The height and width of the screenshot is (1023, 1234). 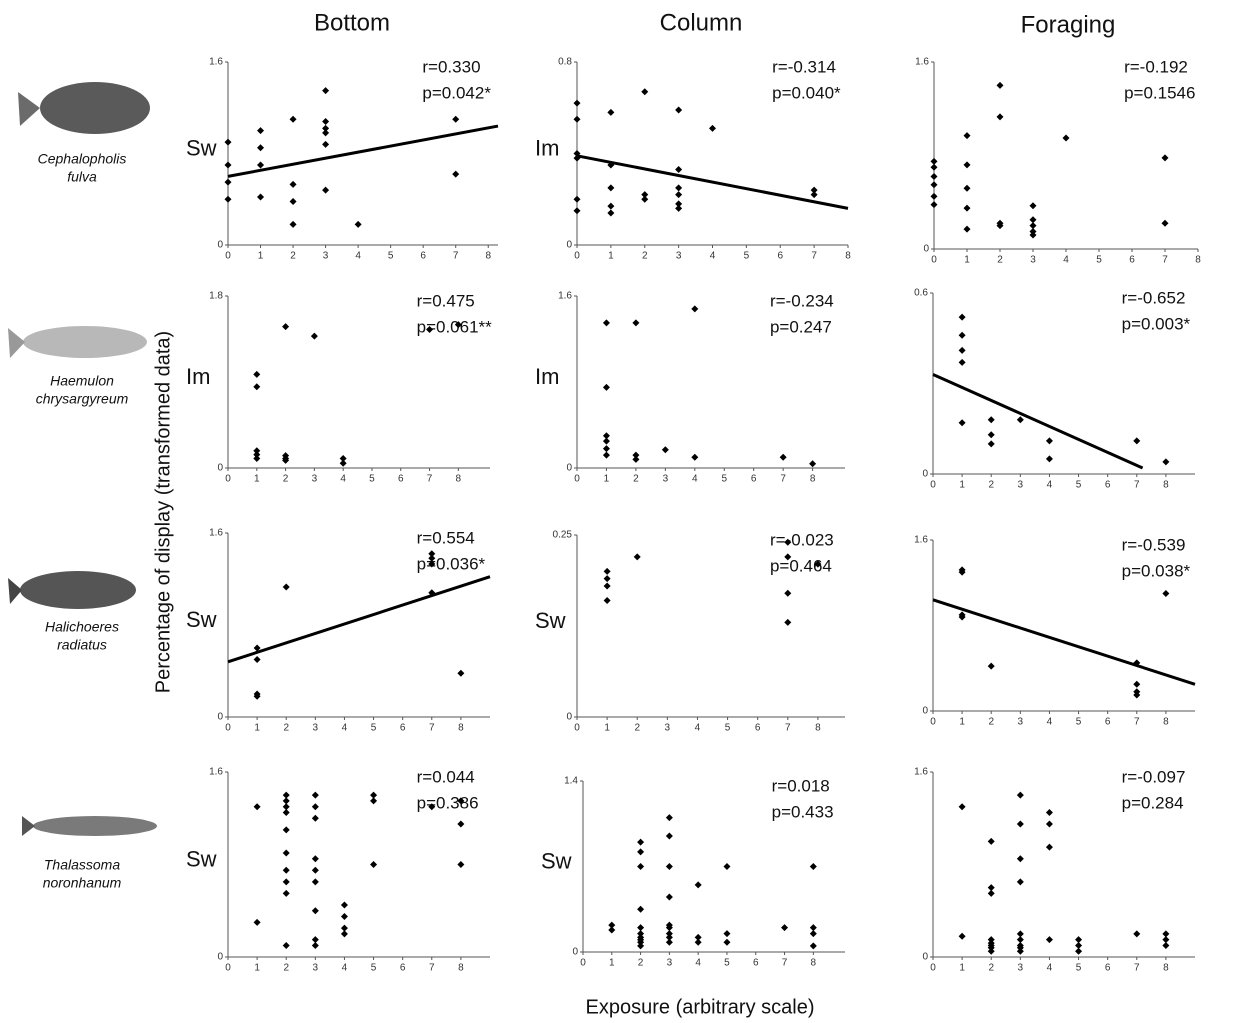 What do you see at coordinates (1154, 297) in the screenshot?
I see `annotation: r=-0.652` at bounding box center [1154, 297].